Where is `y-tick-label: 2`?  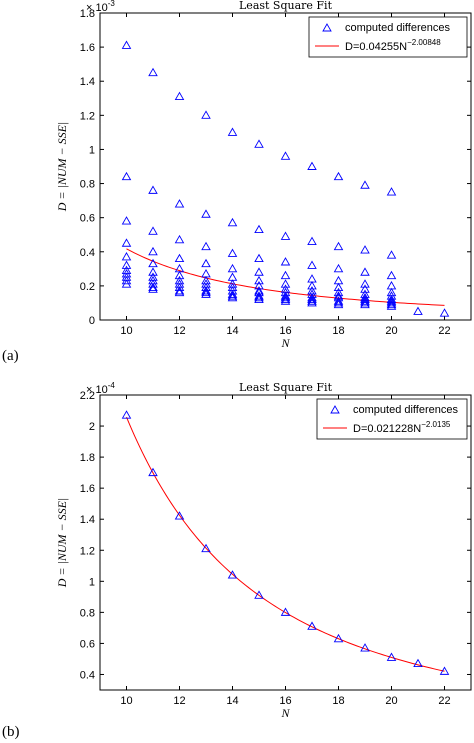
y-tick-label: 2 is located at coordinates (92, 427).